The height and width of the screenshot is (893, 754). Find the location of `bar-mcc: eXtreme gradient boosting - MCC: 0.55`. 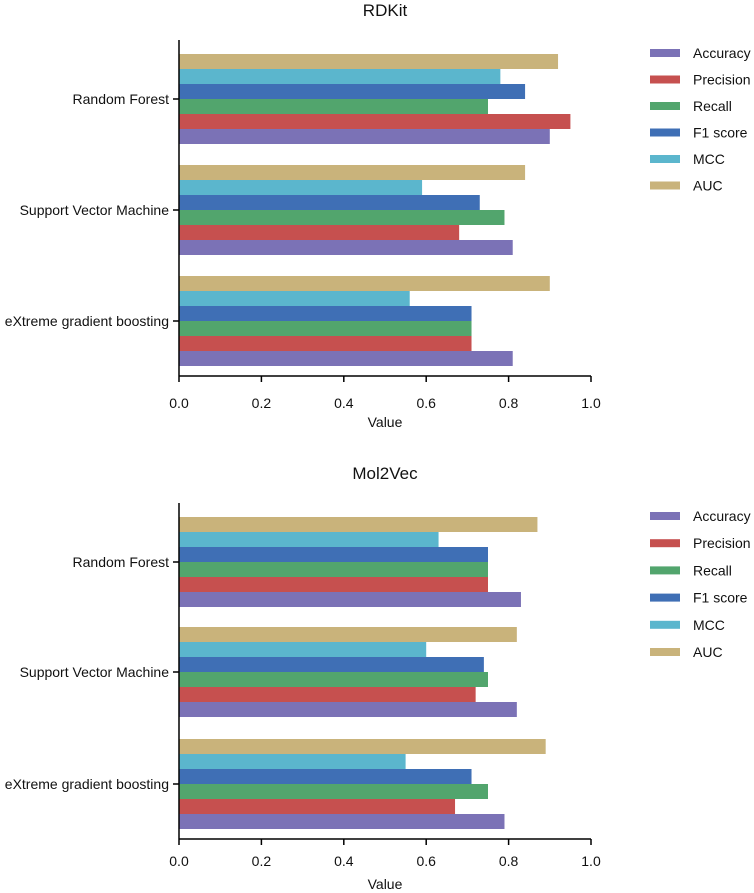

bar-mcc: eXtreme gradient boosting - MCC: 0.55 is located at coordinates (292, 761).